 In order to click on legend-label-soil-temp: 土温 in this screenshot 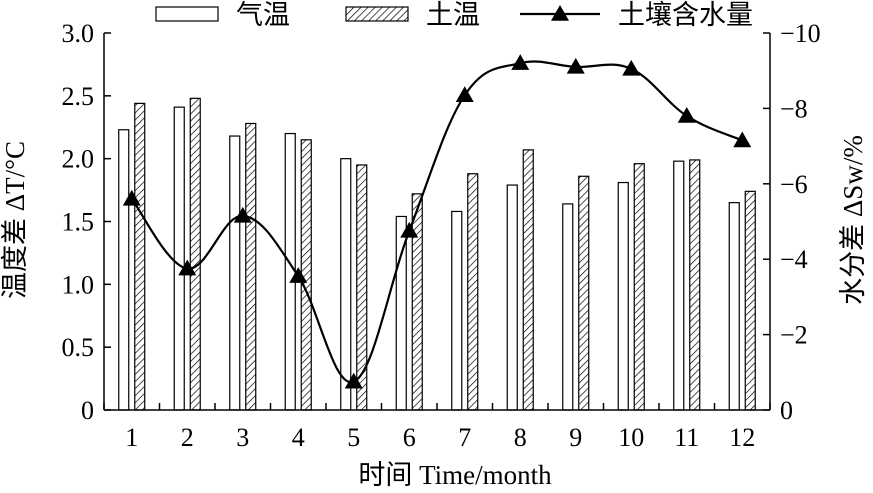, I will do `click(453, 15)`.